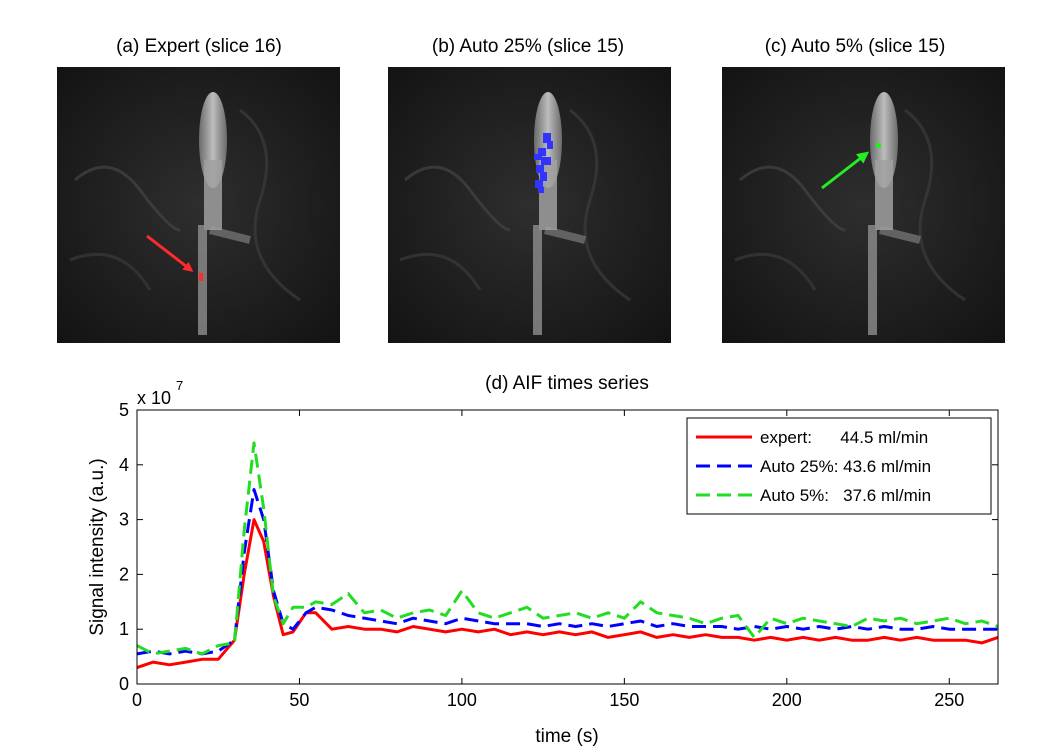 This screenshot has width=1051, height=751. Describe the element at coordinates (160, 393) in the screenshot. I see `y-multiplier: x 10 7` at that location.